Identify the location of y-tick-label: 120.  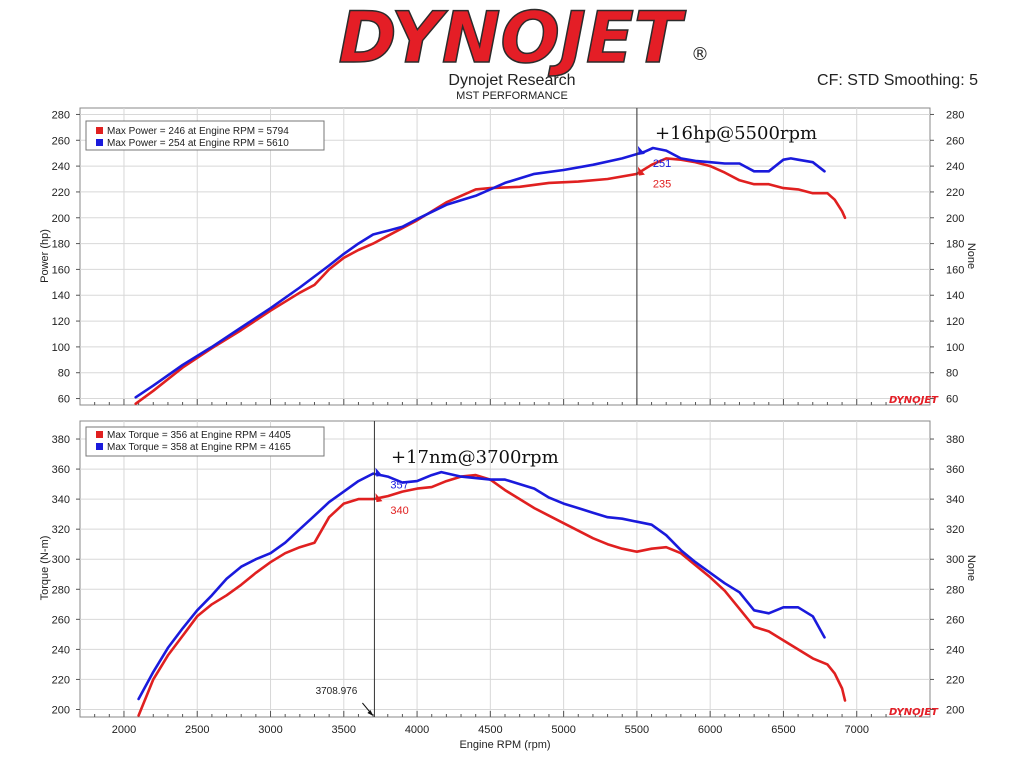
(61, 322).